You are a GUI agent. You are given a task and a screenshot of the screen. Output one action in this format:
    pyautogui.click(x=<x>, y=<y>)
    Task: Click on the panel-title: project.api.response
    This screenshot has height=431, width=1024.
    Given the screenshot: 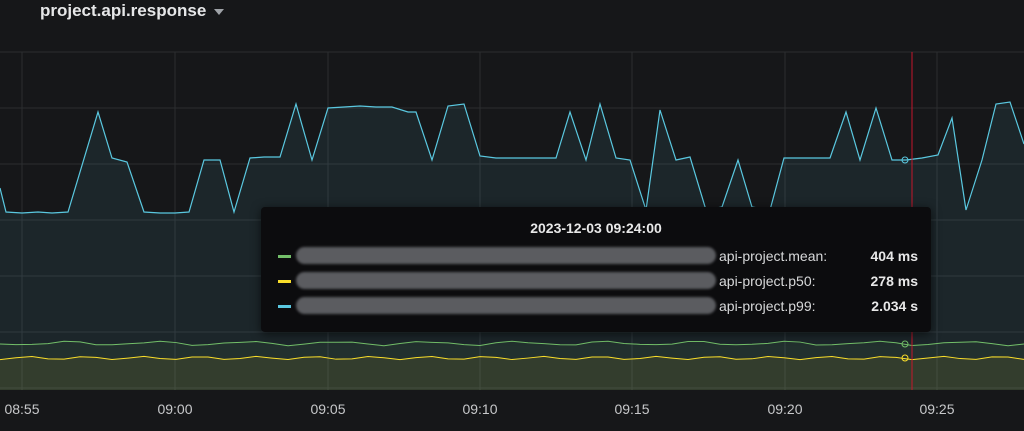 What is the action you would take?
    pyautogui.click(x=132, y=11)
    